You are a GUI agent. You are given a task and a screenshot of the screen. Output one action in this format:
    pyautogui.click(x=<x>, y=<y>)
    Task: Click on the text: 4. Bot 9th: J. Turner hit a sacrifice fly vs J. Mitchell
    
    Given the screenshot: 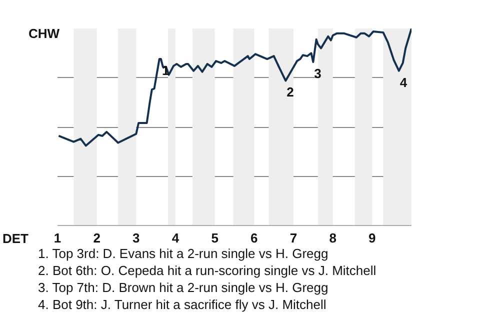 What is the action you would take?
    pyautogui.click(x=182, y=304)
    